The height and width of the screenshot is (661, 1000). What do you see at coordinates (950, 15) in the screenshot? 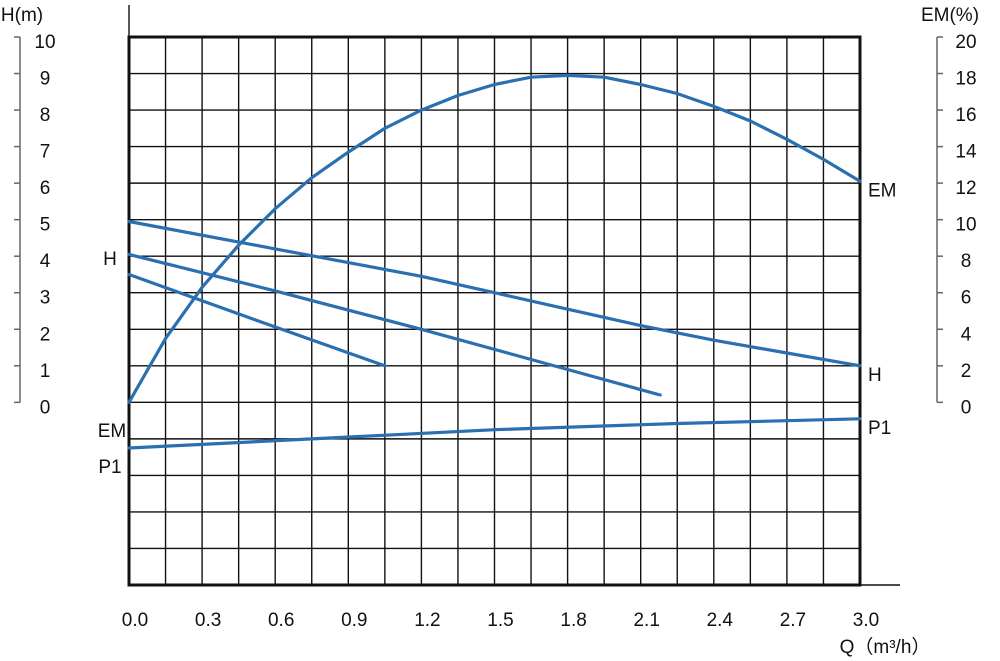
I see `y2-axis-title: EM(%)` at bounding box center [950, 15].